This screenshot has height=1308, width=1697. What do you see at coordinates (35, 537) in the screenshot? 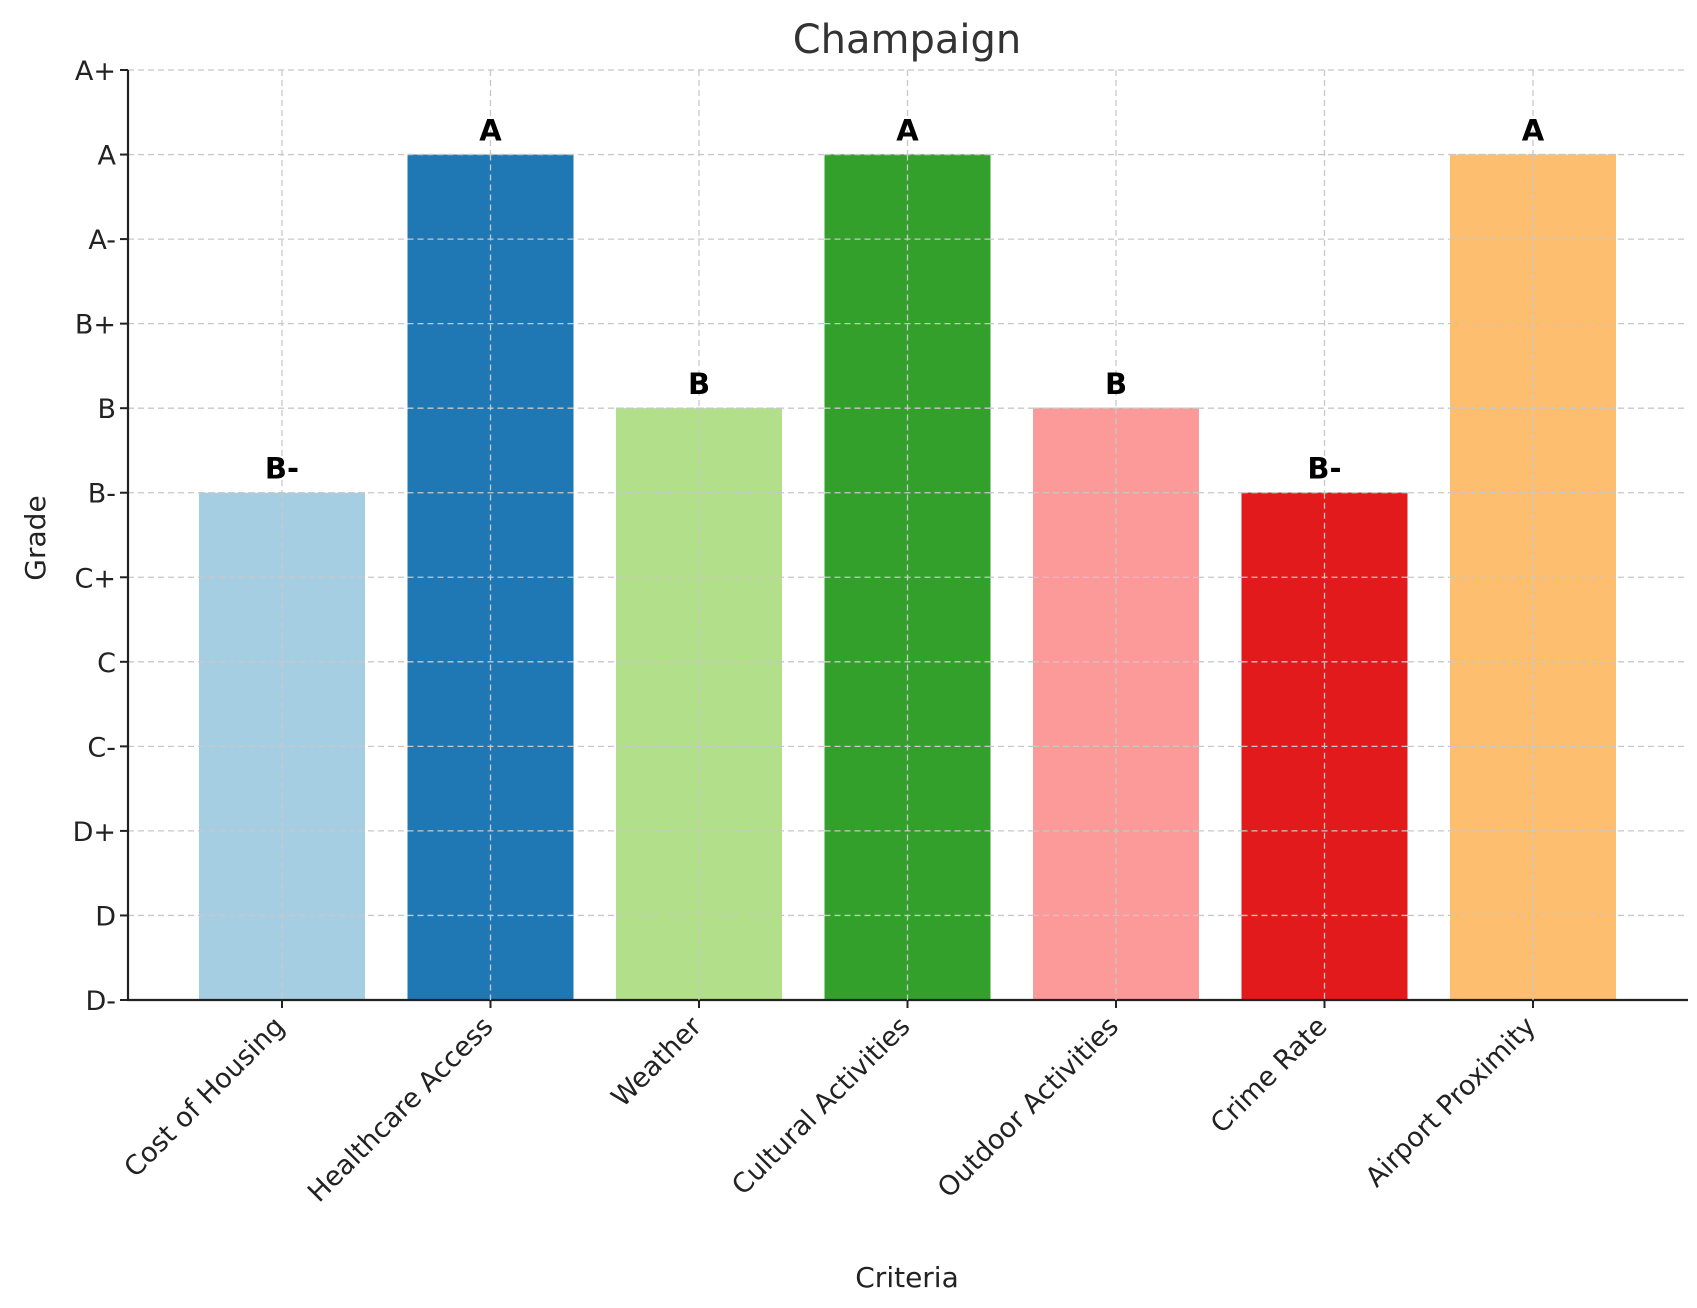
I see `y-axis-title: Grade` at bounding box center [35, 537].